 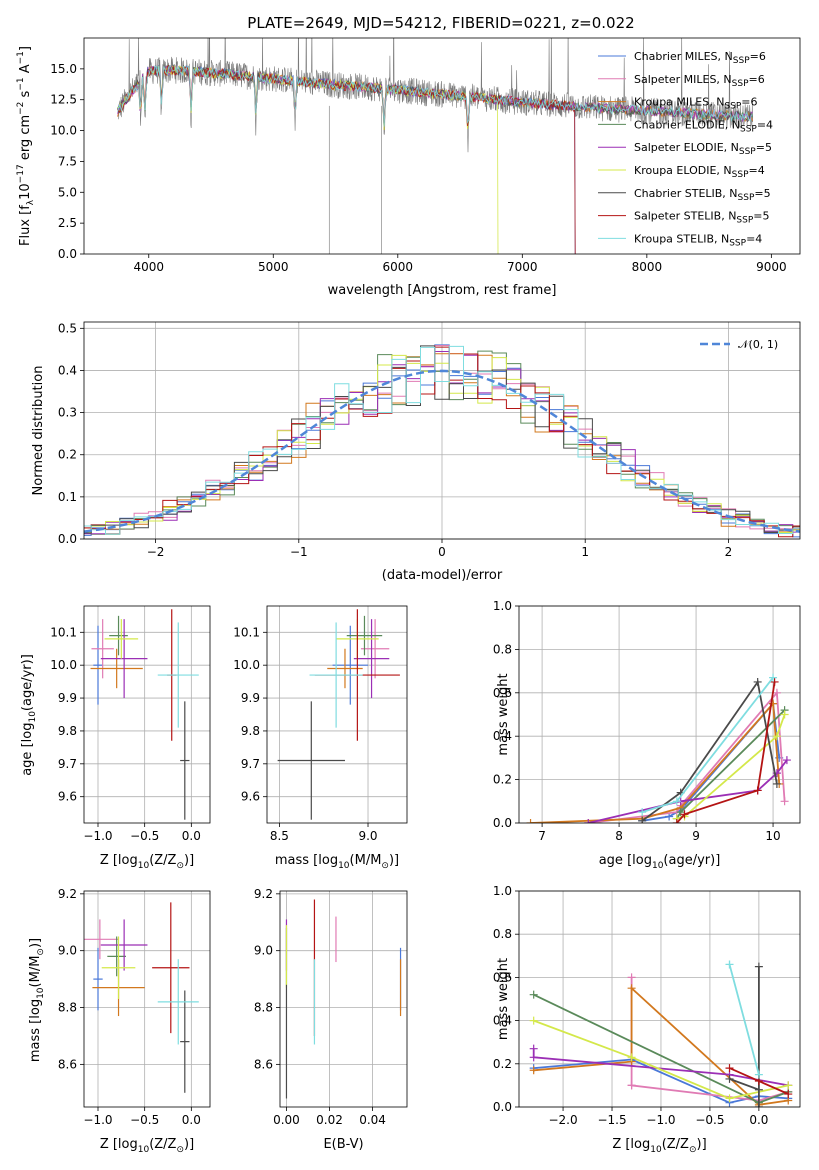 What do you see at coordinates (522, 267) in the screenshot?
I see `x-tick-label: 7000` at bounding box center [522, 267].